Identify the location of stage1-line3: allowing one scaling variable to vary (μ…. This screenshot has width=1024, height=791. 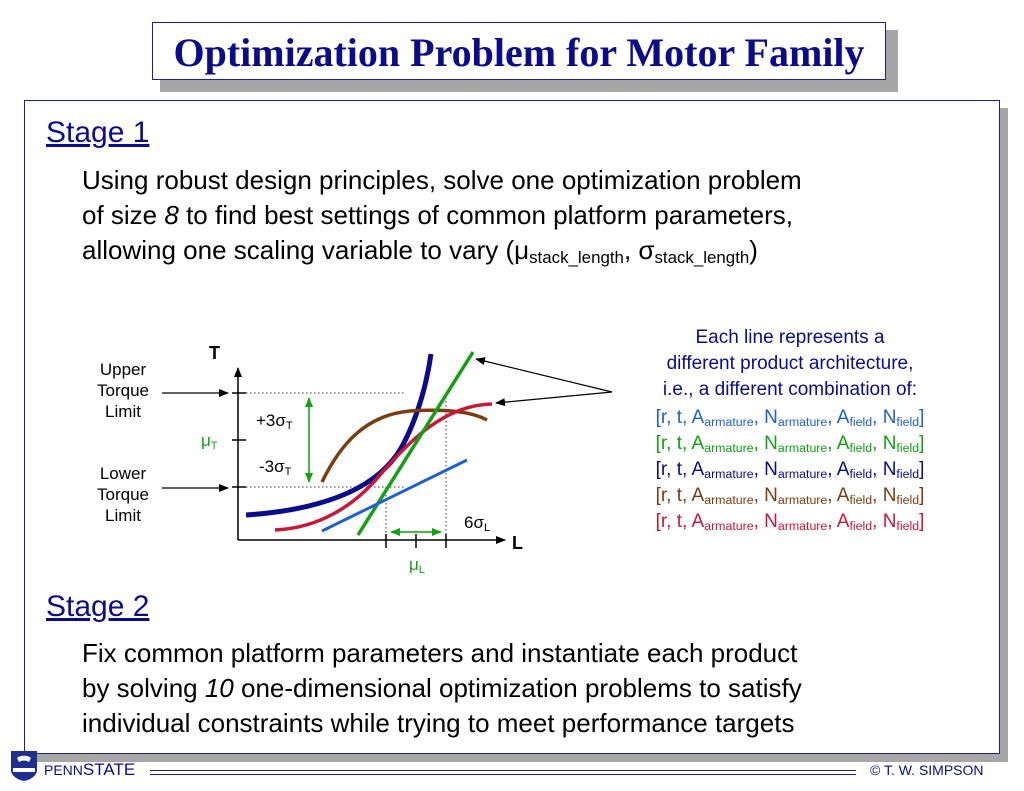
(442, 250).